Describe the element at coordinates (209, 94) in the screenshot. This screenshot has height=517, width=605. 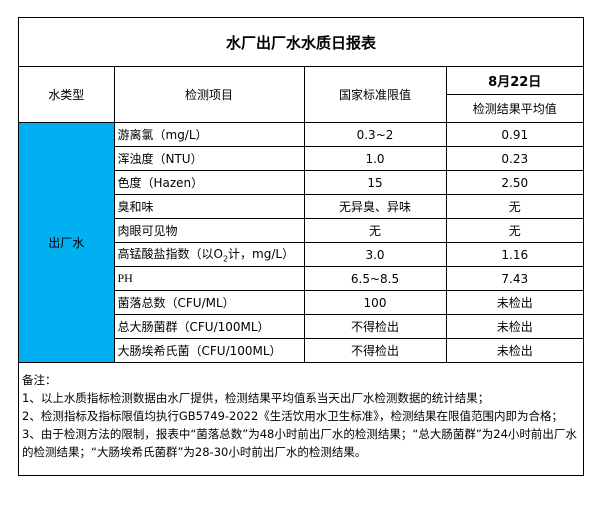
I see `header-item: 检测项目` at that location.